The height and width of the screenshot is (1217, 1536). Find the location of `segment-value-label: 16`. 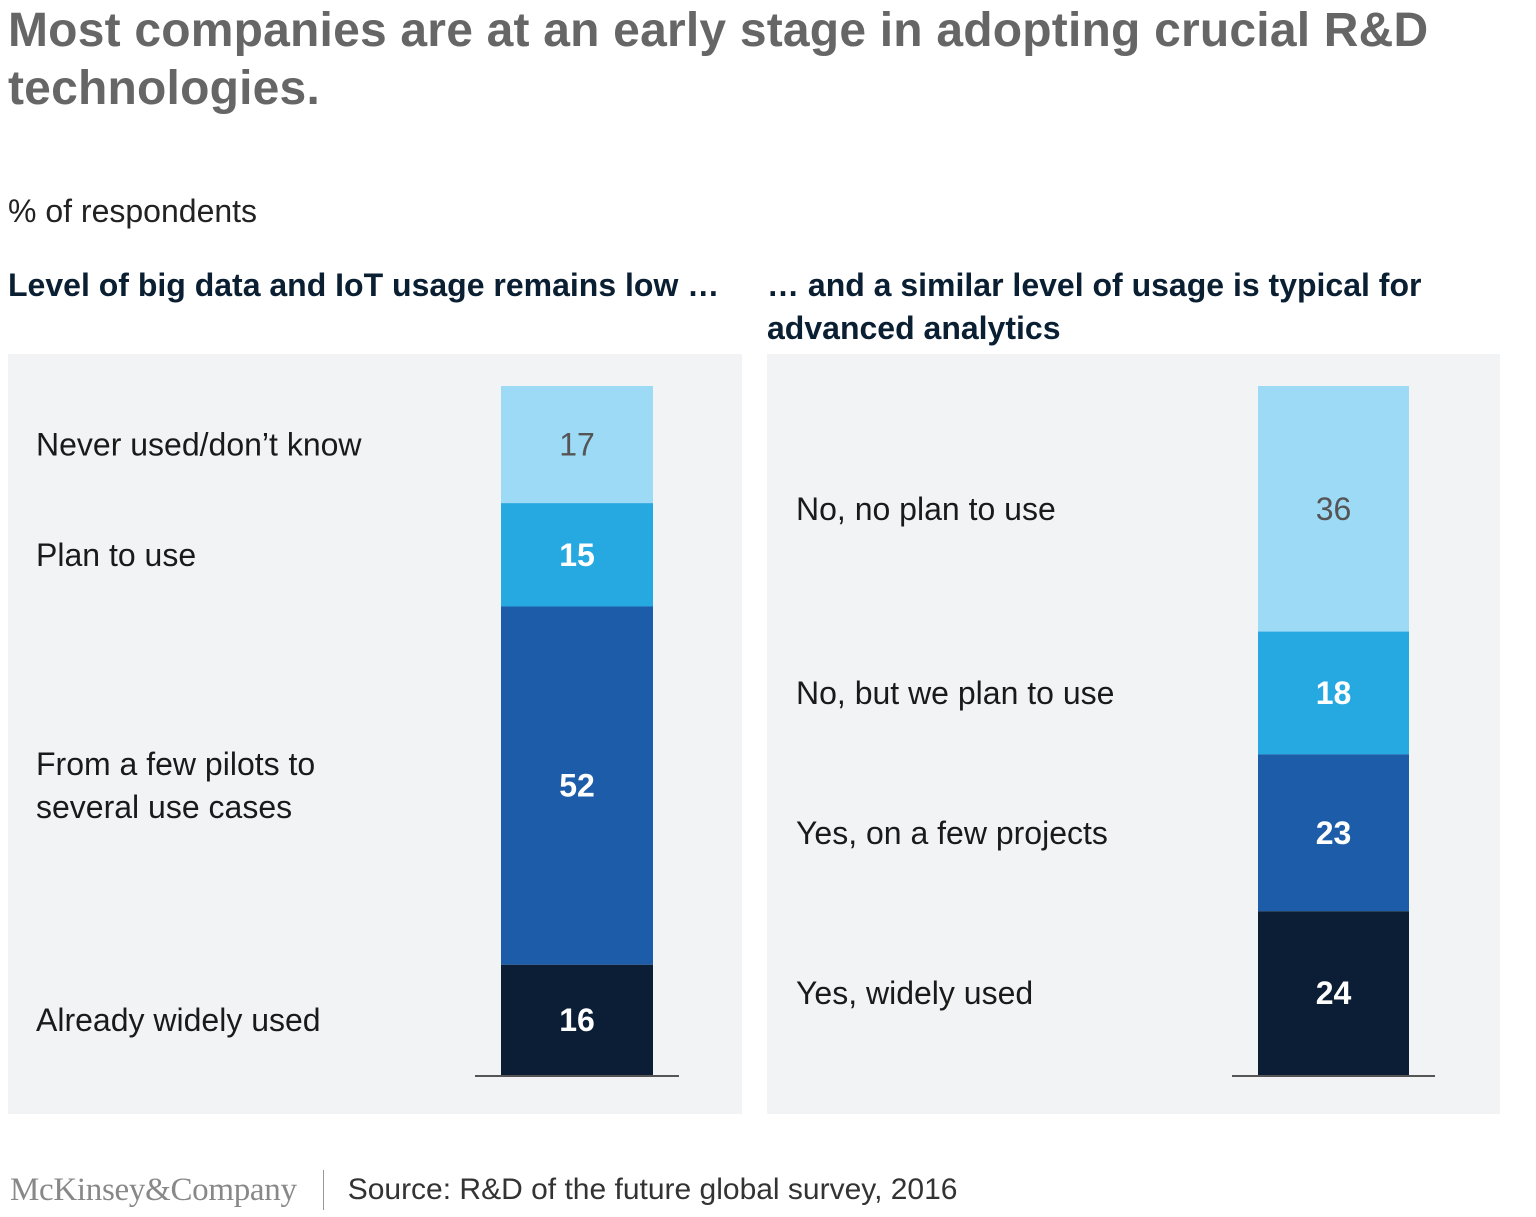

segment-value-label: 16 is located at coordinates (577, 1020).